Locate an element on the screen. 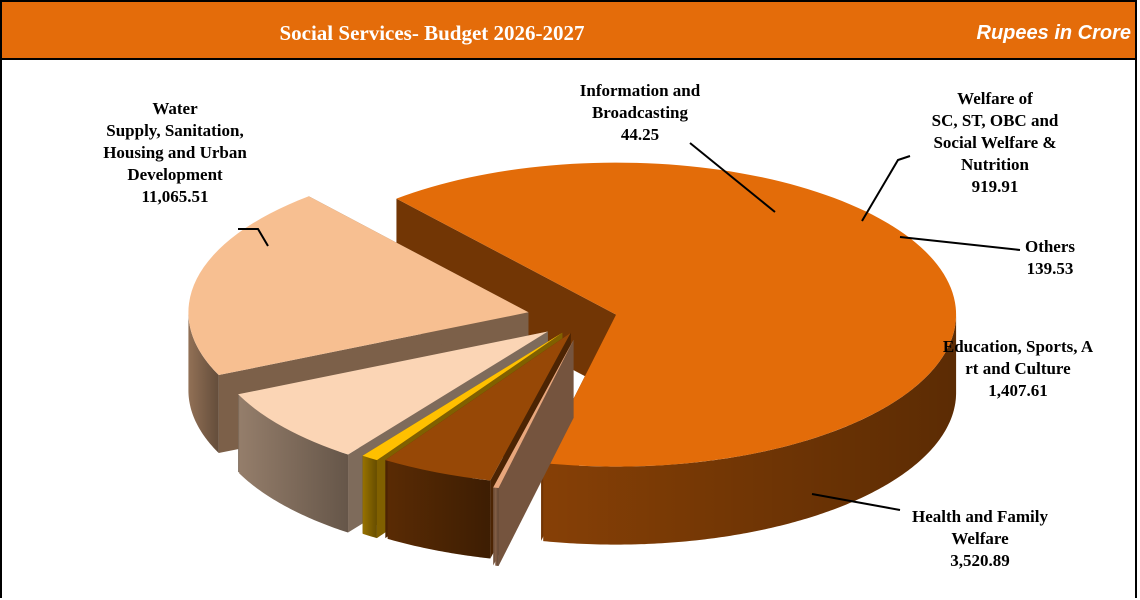 The width and height of the screenshot is (1140, 600). slice-label-3: Others 139.53 is located at coordinates (1050, 258).